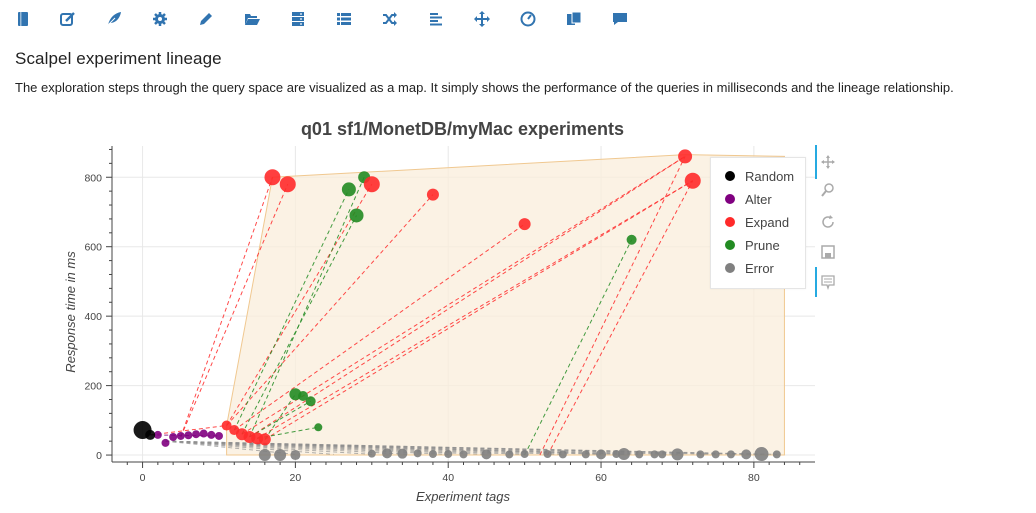 The height and width of the screenshot is (513, 1036). Describe the element at coordinates (252, 19) in the screenshot. I see `folder-open-icon` at that location.